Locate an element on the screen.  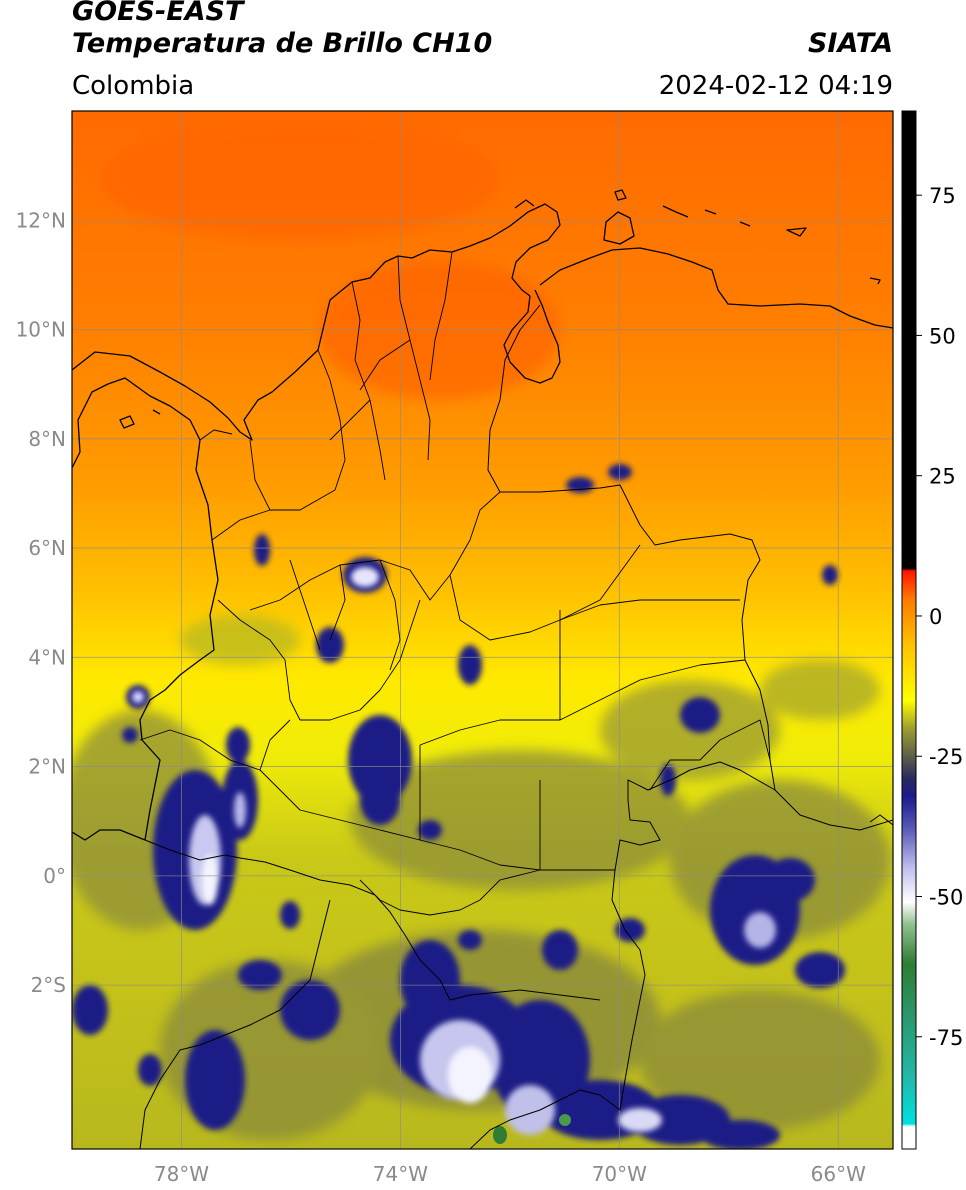
colorbar-fill is located at coordinates (909, 630).